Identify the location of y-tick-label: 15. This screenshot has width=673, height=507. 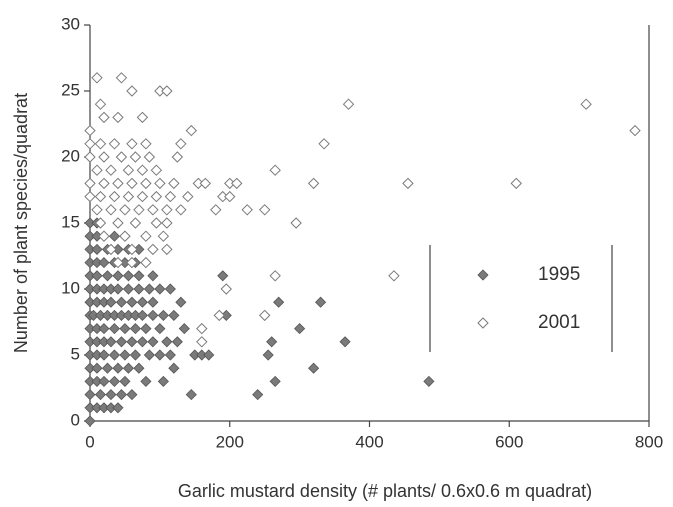
(70, 221).